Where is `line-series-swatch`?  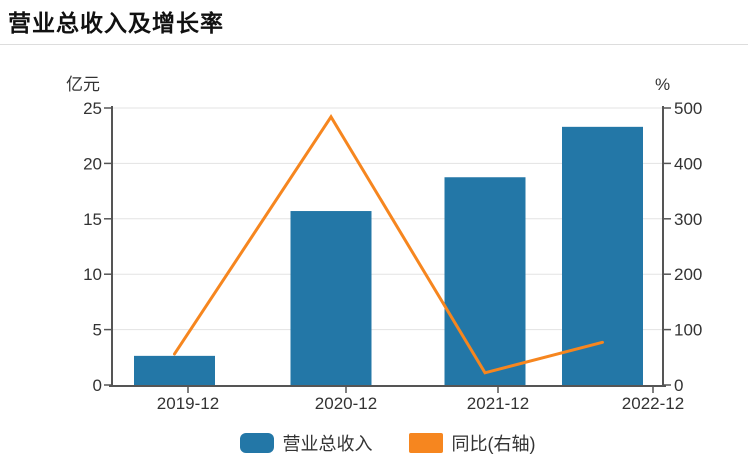
line-series-swatch is located at coordinates (425, 443).